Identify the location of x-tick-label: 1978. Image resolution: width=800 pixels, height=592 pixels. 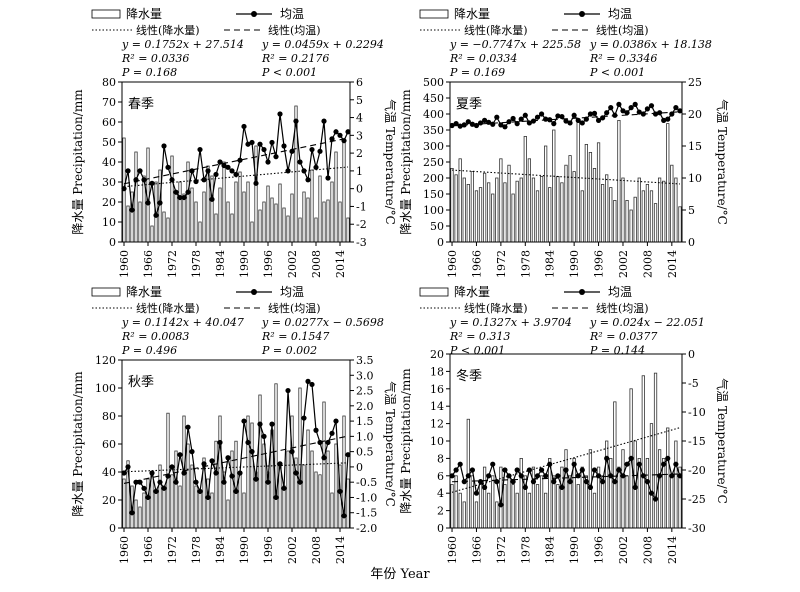
(525, 550).